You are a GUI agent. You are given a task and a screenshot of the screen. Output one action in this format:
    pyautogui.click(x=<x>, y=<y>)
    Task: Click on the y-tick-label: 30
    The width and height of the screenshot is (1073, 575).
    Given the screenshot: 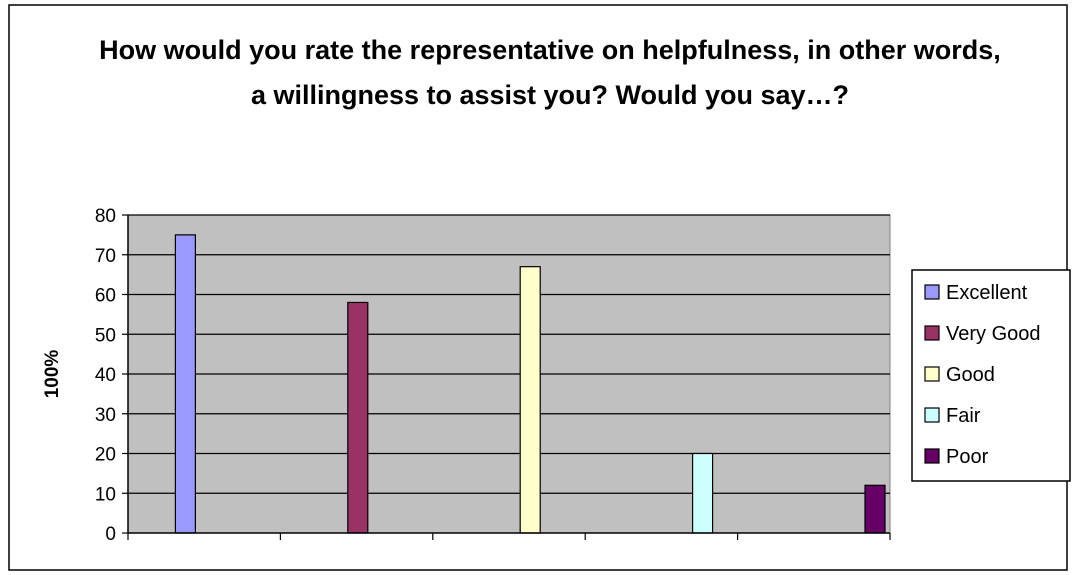 What is the action you would take?
    pyautogui.click(x=105, y=415)
    